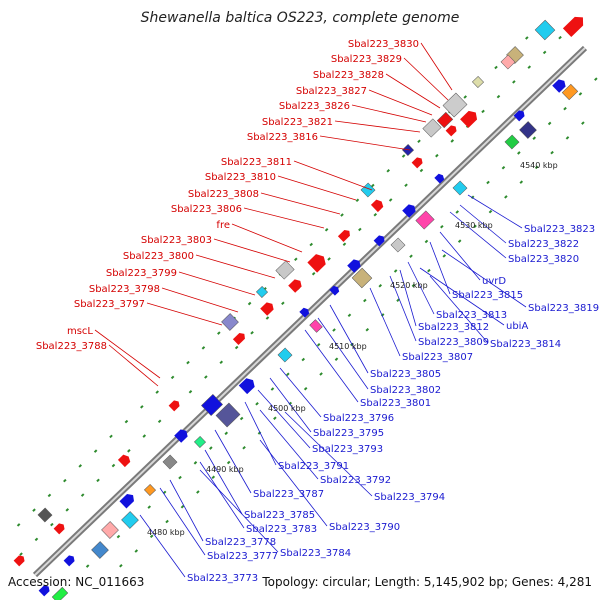 The image size is (600, 600). I want to click on gene-label-forward: Sbal223_3828, so click(348, 75).